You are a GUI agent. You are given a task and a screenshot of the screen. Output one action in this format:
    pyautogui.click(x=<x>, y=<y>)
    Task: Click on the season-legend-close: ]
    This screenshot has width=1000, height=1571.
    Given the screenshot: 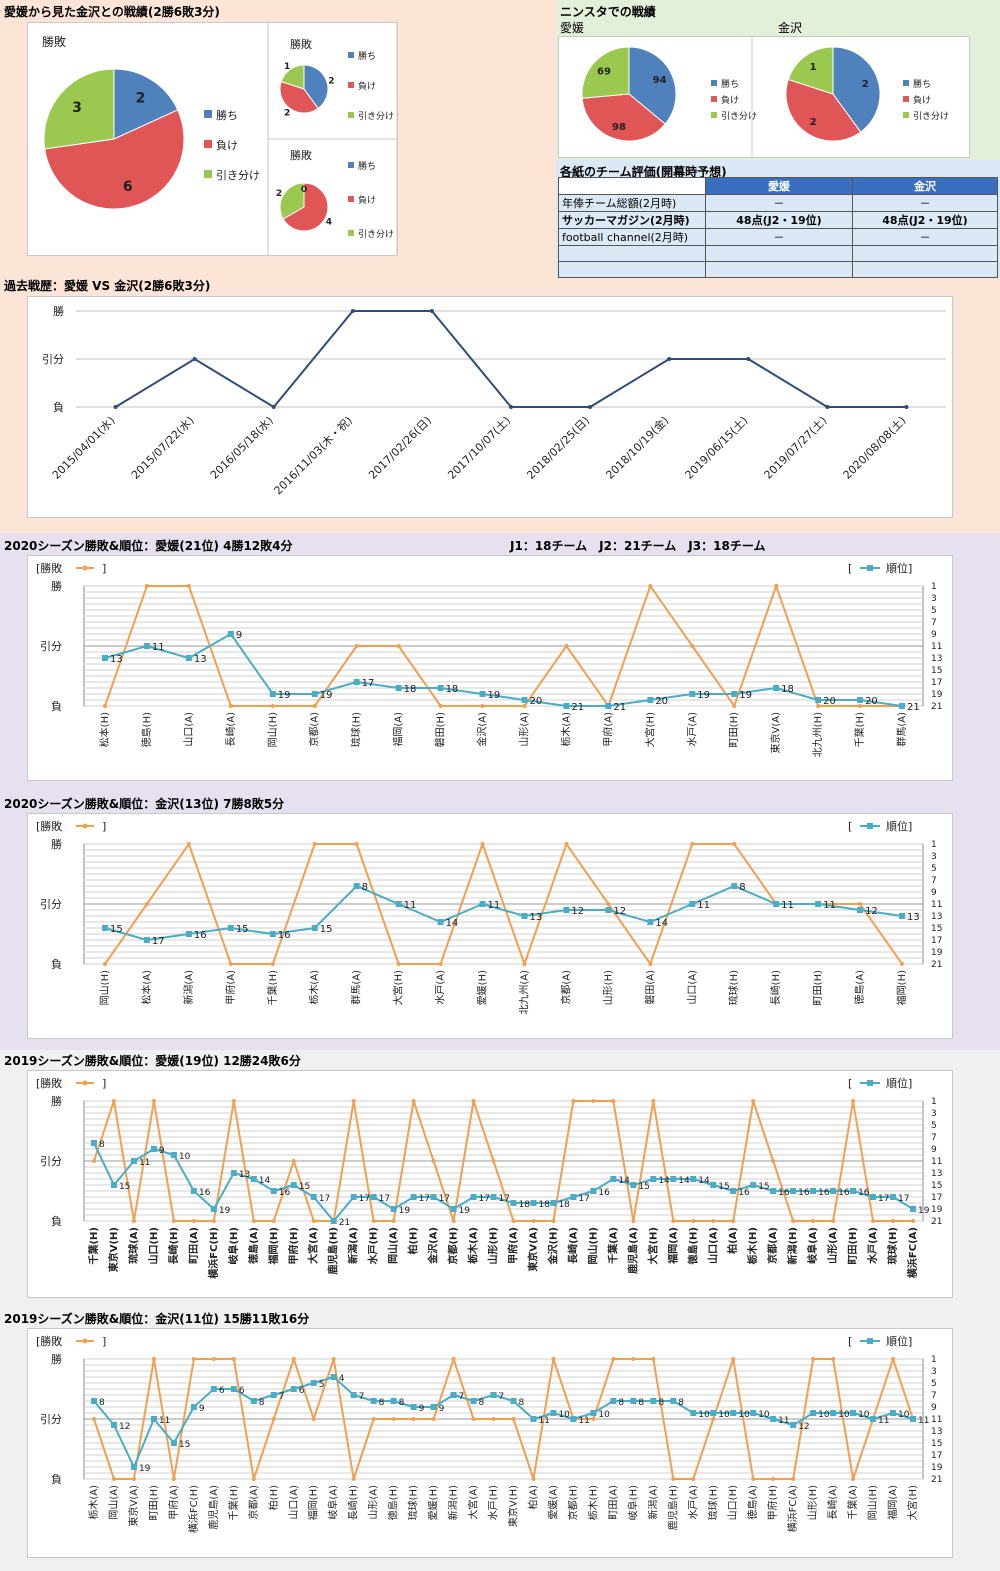 What is the action you would take?
    pyautogui.click(x=104, y=1341)
    